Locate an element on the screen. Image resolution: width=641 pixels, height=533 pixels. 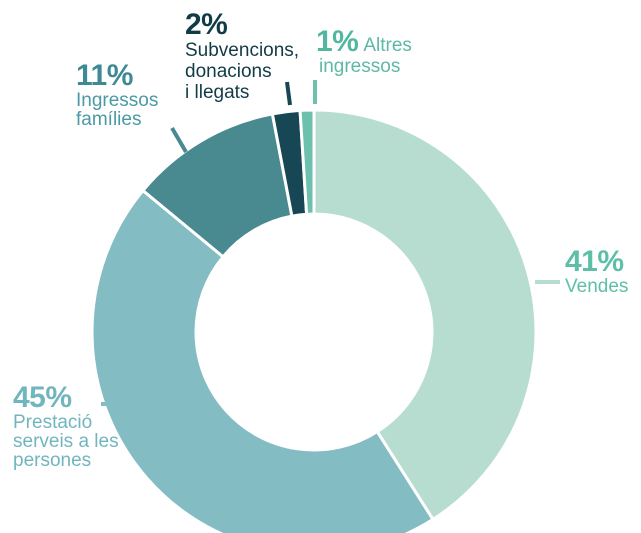
label-subvencions: 2% Subvencions, donacions i llegats is located at coordinates (242, 56).